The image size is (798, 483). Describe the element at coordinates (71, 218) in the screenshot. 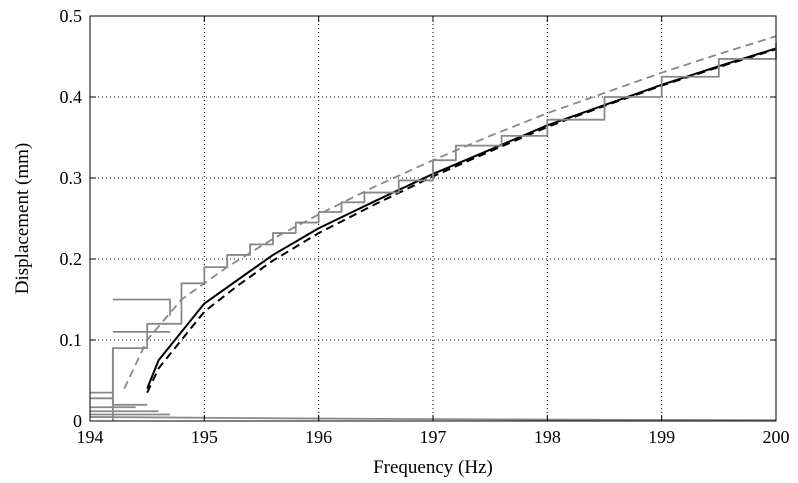

I see `y-tick-labels: 0 0.1 0.2 0.3 0.4 0.5` at that location.